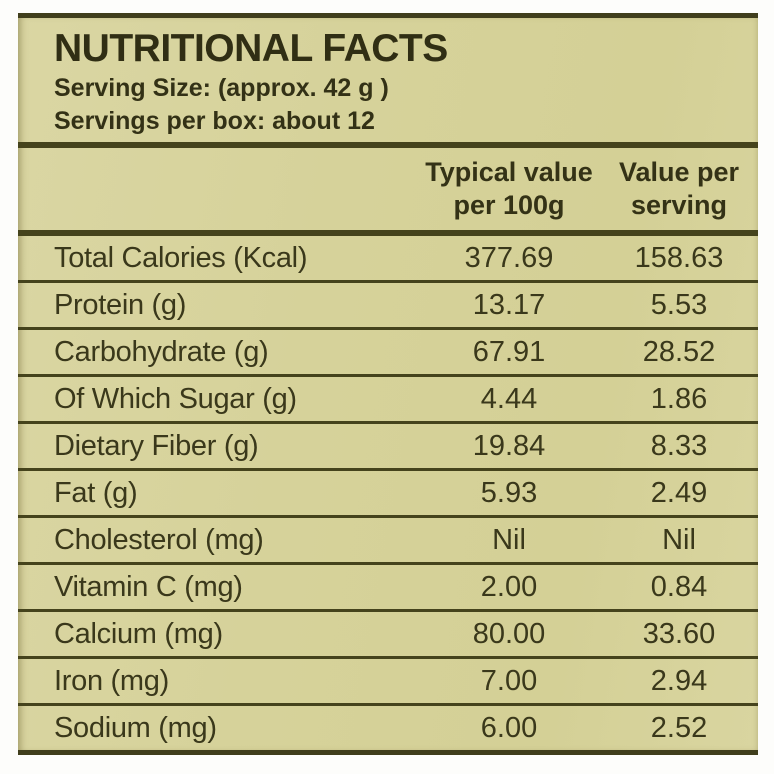 Image resolution: width=774 pixels, height=774 pixels. What do you see at coordinates (509, 189) in the screenshot?
I see `column-header-typical-value: Typical value per 100g` at bounding box center [509, 189].